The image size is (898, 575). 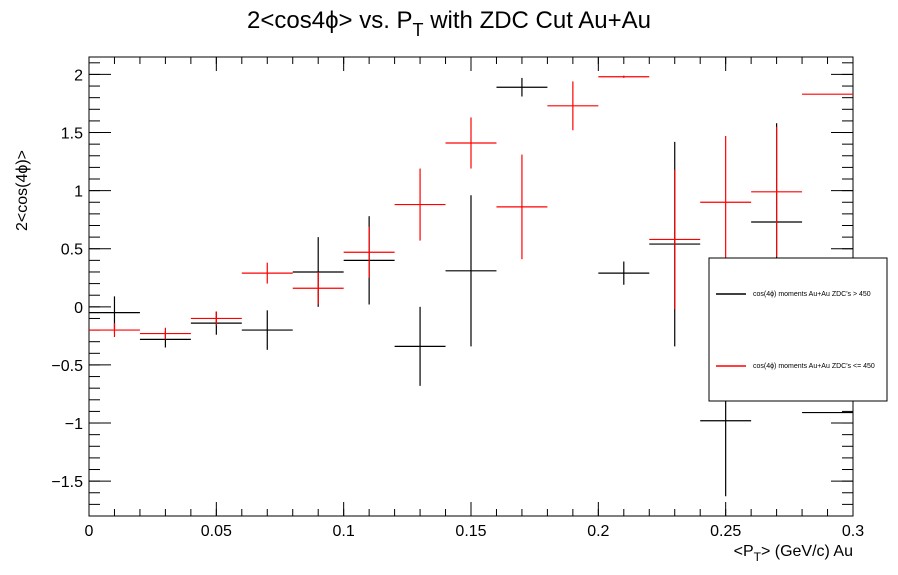 What do you see at coordinates (74, 424) in the screenshot?
I see `y-tick-label: −1` at bounding box center [74, 424].